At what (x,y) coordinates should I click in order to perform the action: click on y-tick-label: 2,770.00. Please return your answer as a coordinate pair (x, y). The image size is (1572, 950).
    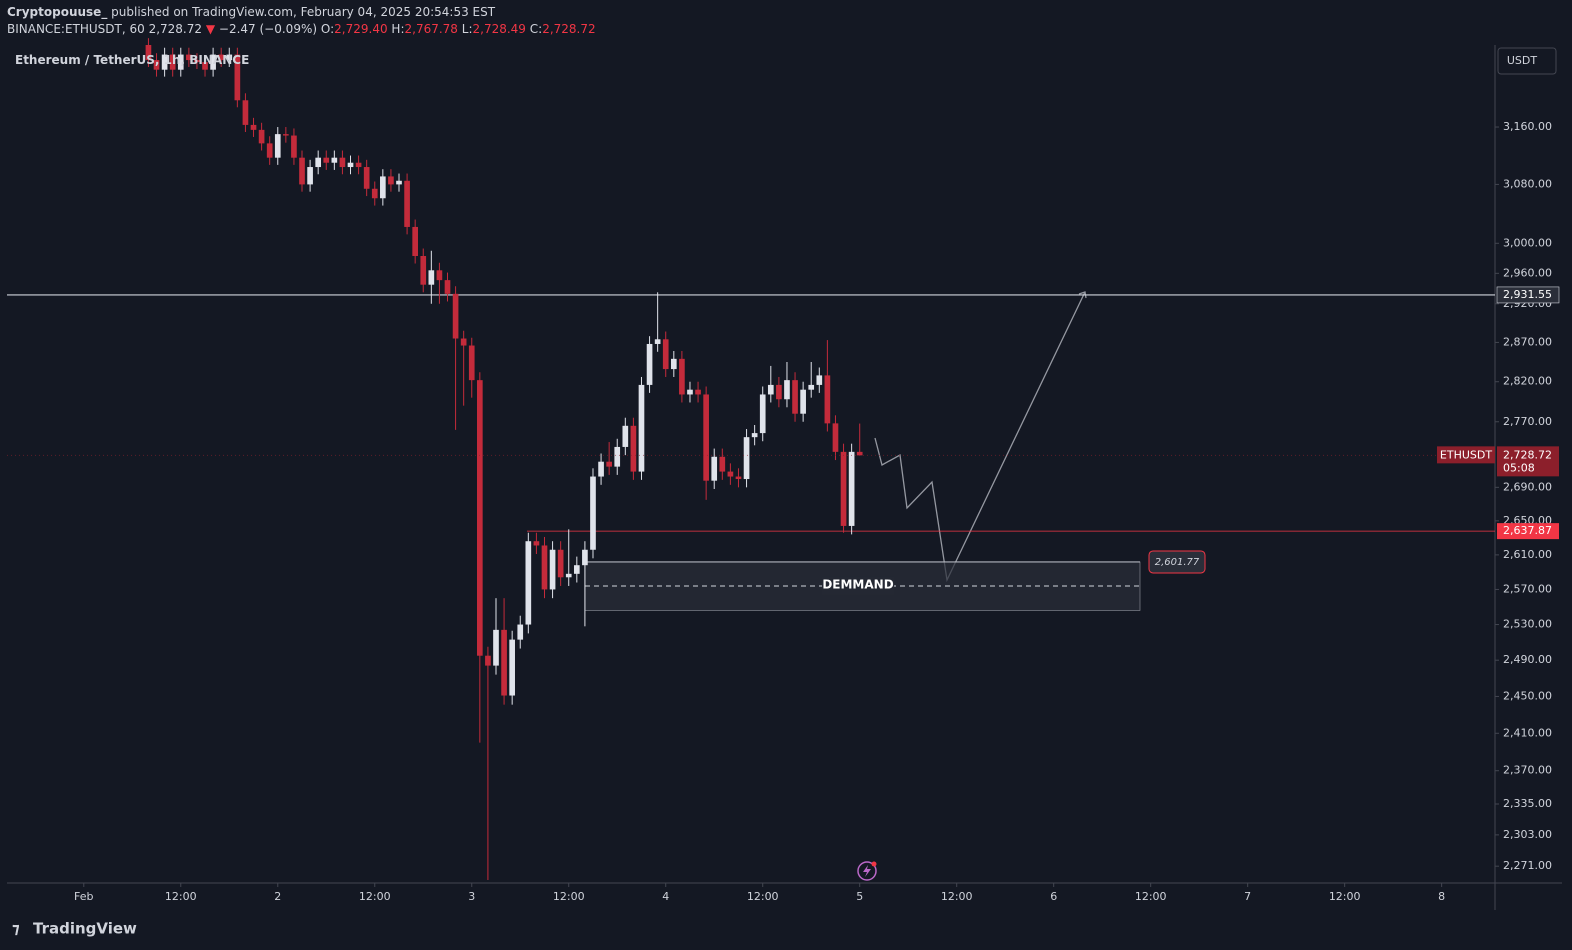
    Looking at the image, I should click on (1527, 421).